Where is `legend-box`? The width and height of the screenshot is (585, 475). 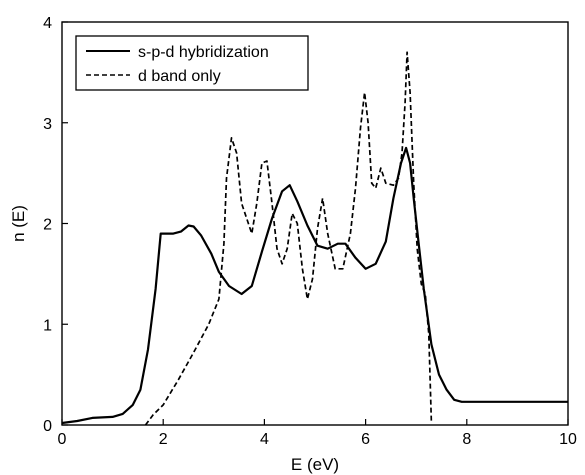
legend-box is located at coordinates (192, 63).